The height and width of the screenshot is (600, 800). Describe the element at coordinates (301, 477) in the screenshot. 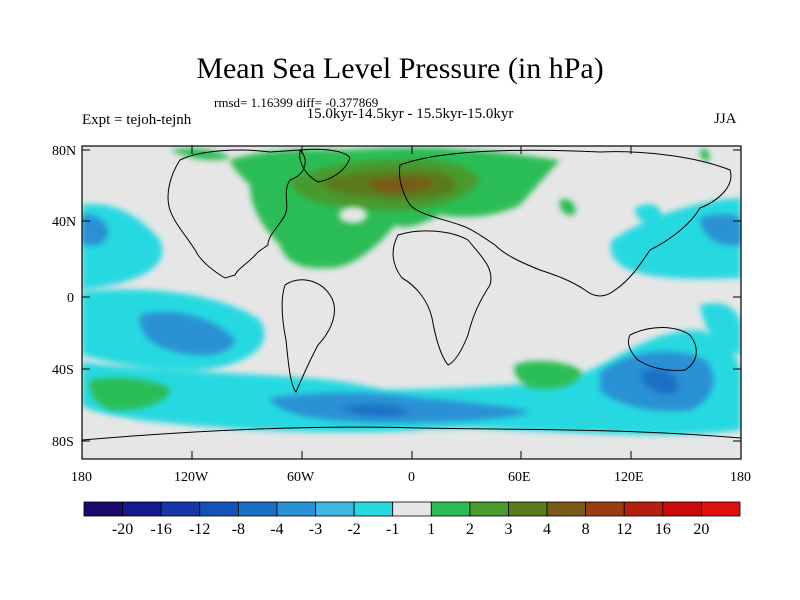

I see `lon-tick-label: 60W` at that location.